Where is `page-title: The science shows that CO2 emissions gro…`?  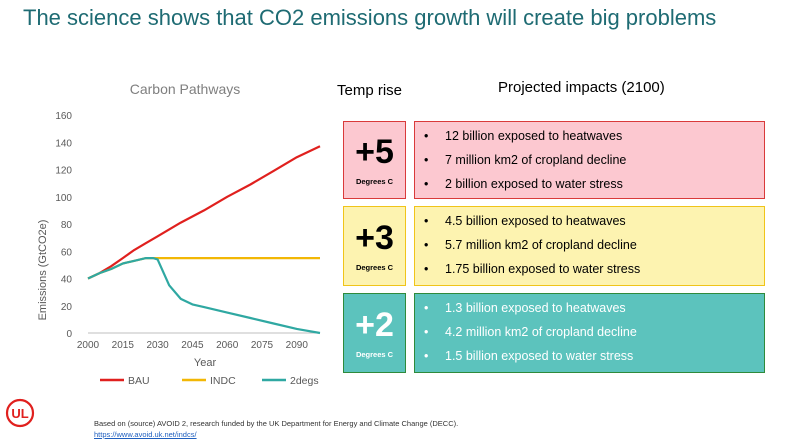 page-title: The science shows that CO2 emissions gro… is located at coordinates (370, 17).